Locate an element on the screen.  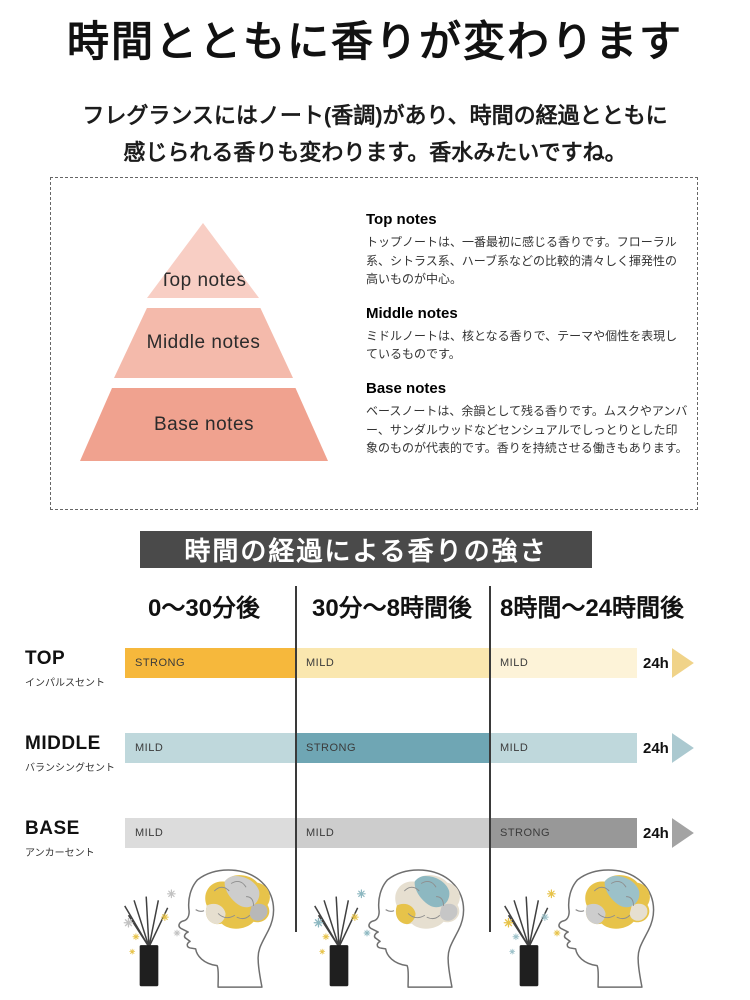
strength-bar-top: STRONG MILD MILD 24h is located at coordinates (409, 663).